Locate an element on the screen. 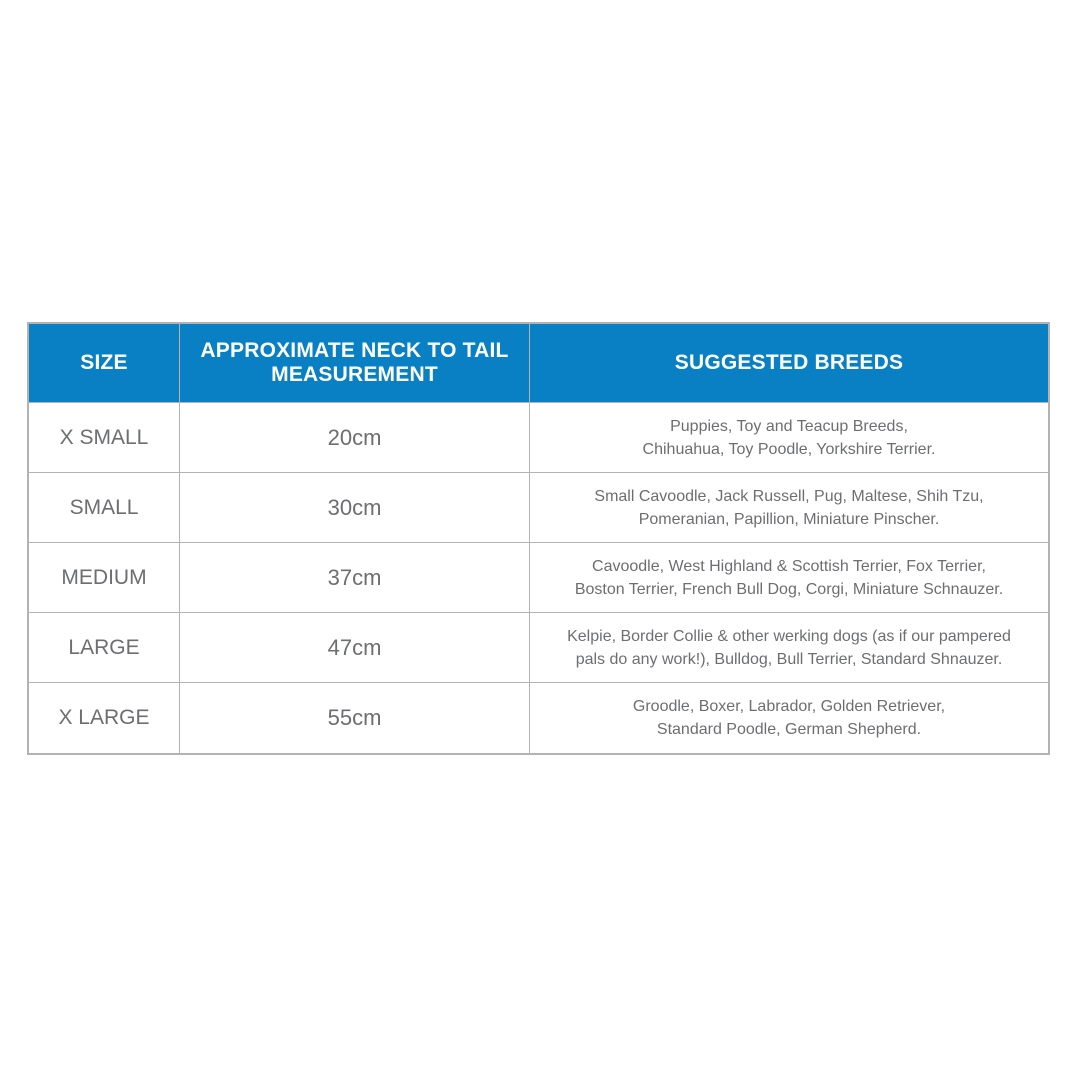  measurement-value: 20cm is located at coordinates (354, 437).